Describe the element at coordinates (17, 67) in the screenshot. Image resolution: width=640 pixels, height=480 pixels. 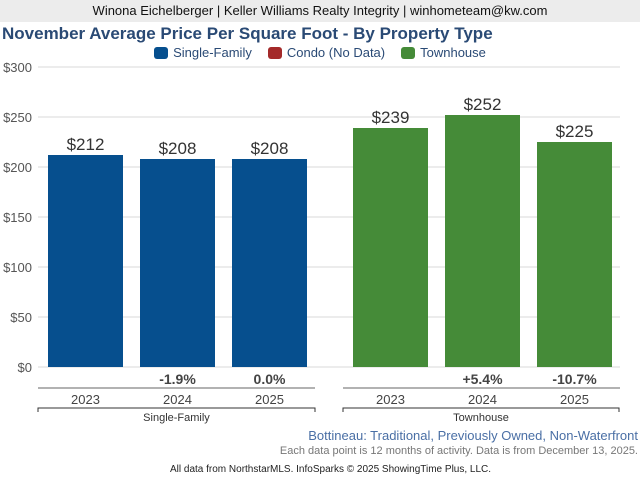
I see `y-tick-label: $300` at that location.